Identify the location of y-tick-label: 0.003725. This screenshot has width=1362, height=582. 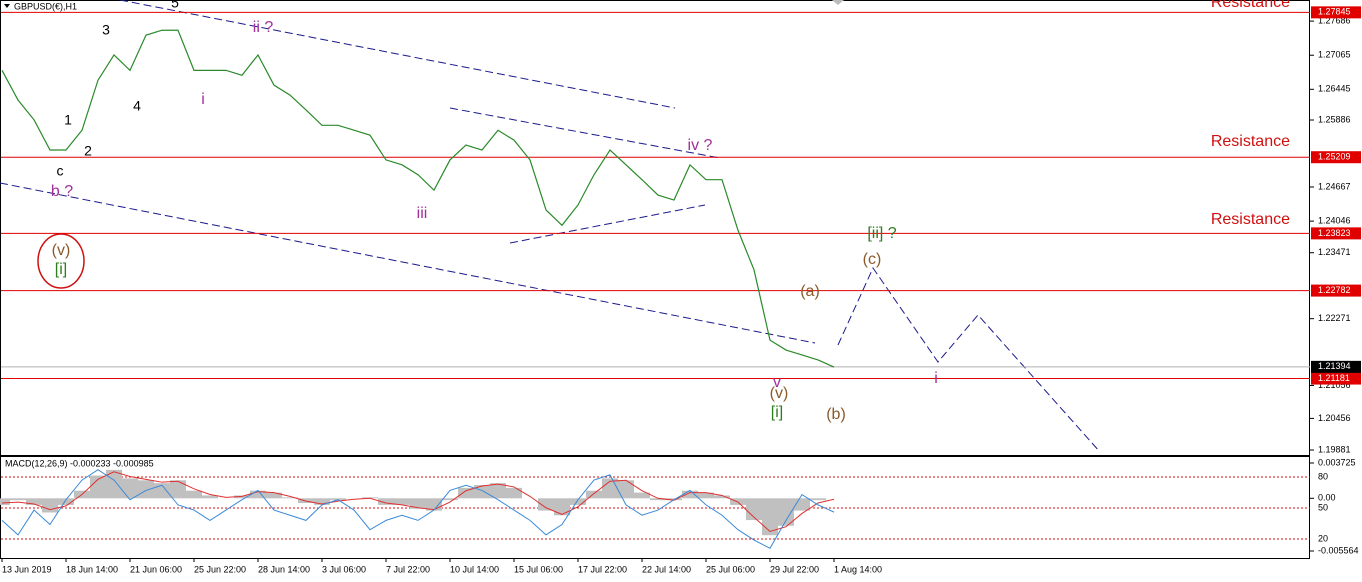
(1337, 462).